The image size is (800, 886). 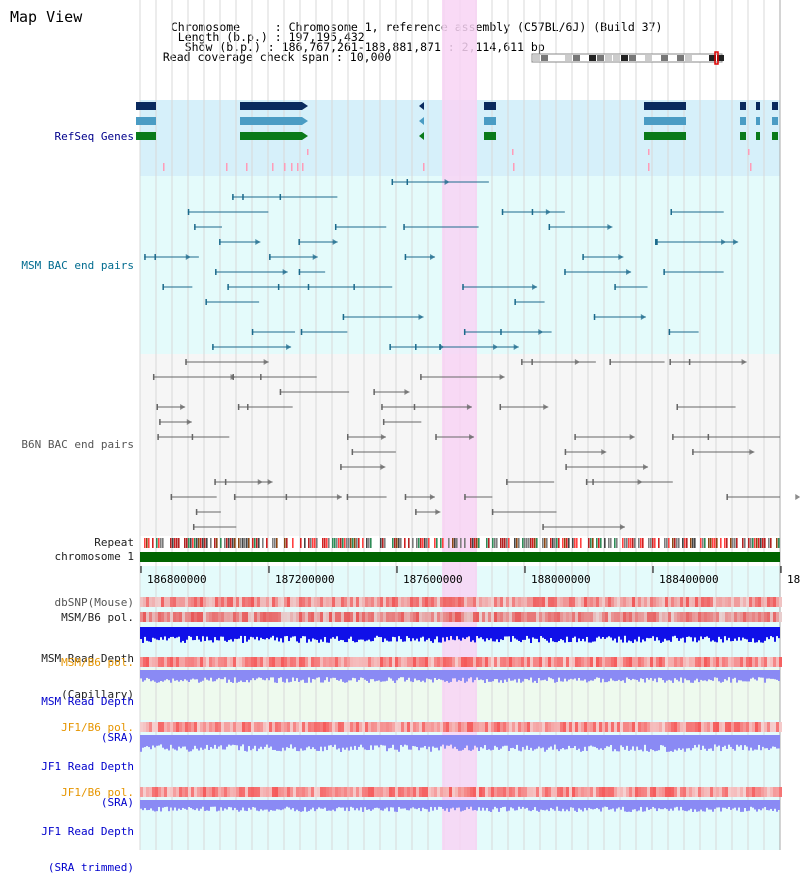 What do you see at coordinates (164, 167) in the screenshot?
I see `refseq-tick` at bounding box center [164, 167].